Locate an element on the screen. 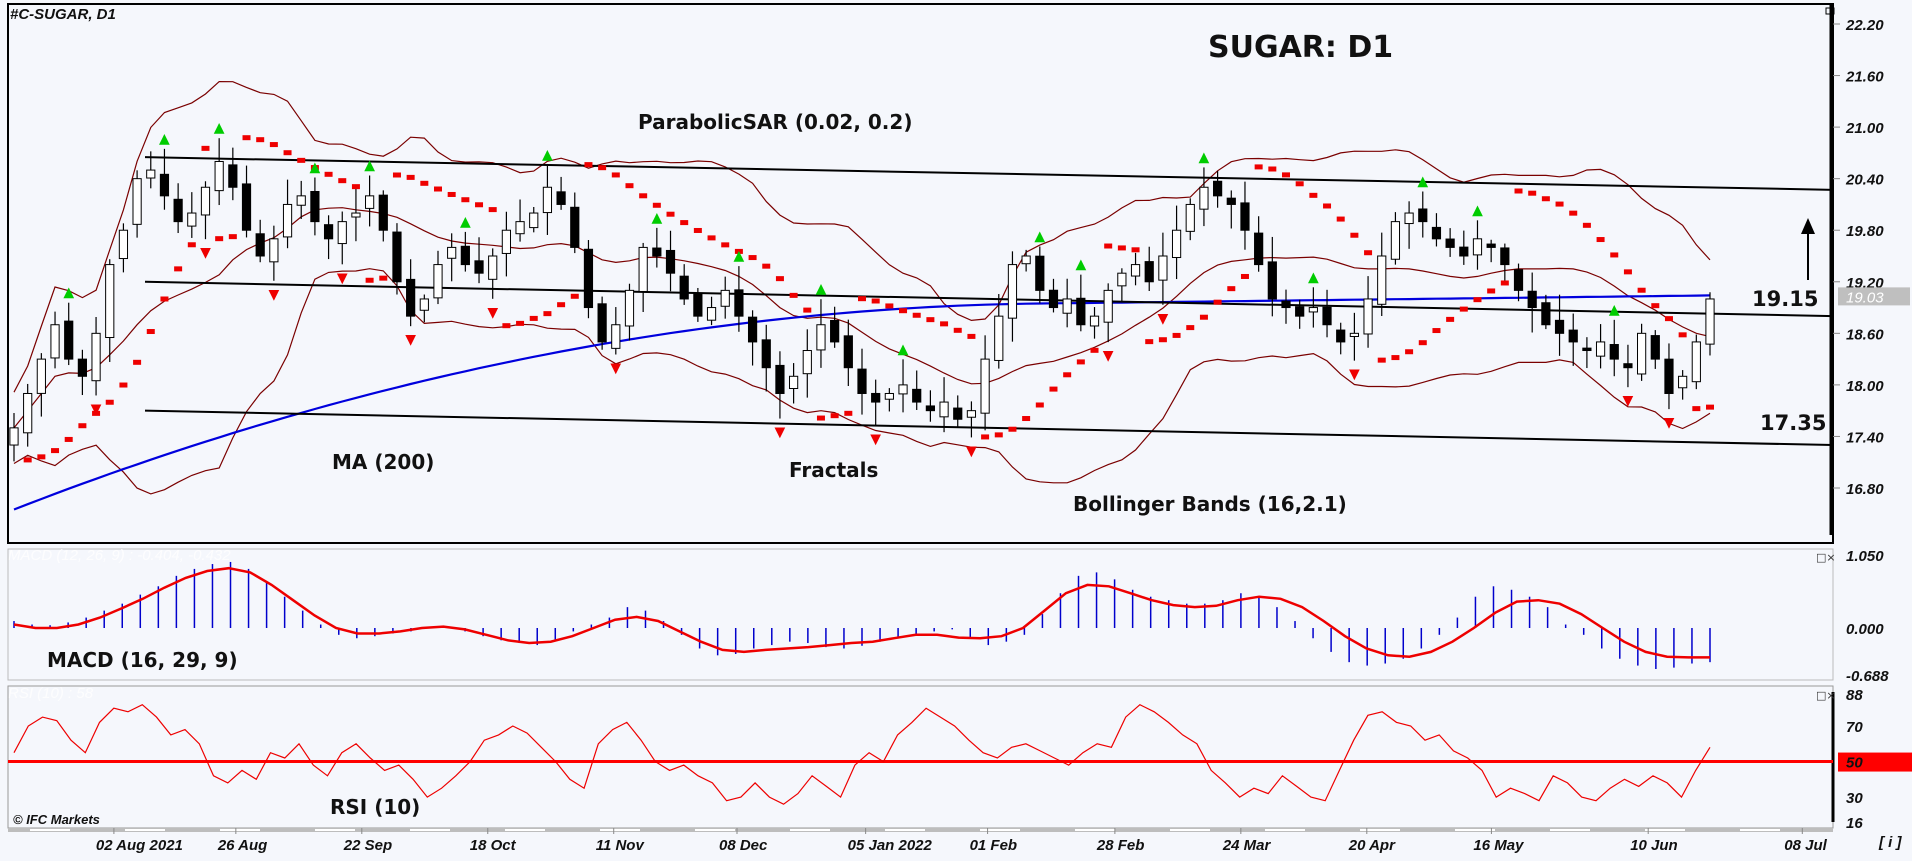  info-button: [ i ] is located at coordinates (1890, 842).